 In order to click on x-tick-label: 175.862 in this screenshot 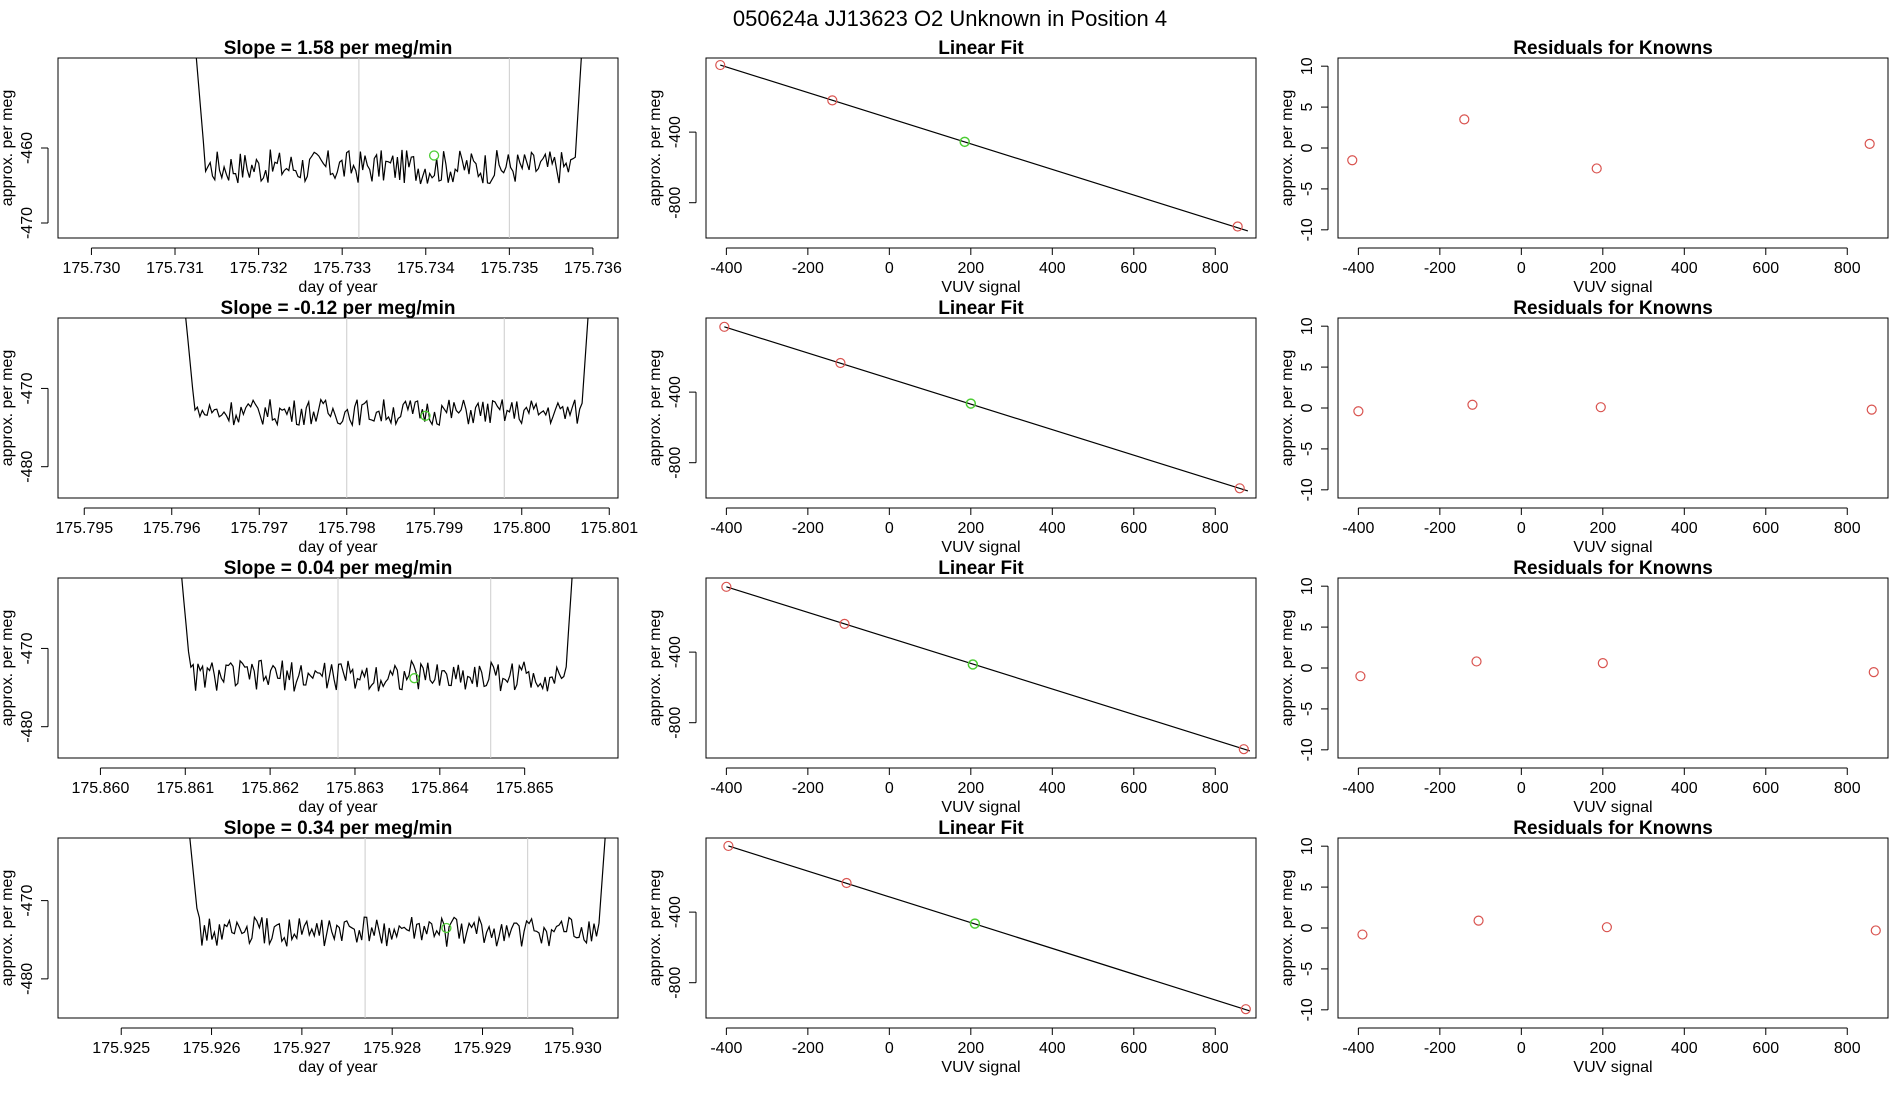, I will do `click(270, 788)`.